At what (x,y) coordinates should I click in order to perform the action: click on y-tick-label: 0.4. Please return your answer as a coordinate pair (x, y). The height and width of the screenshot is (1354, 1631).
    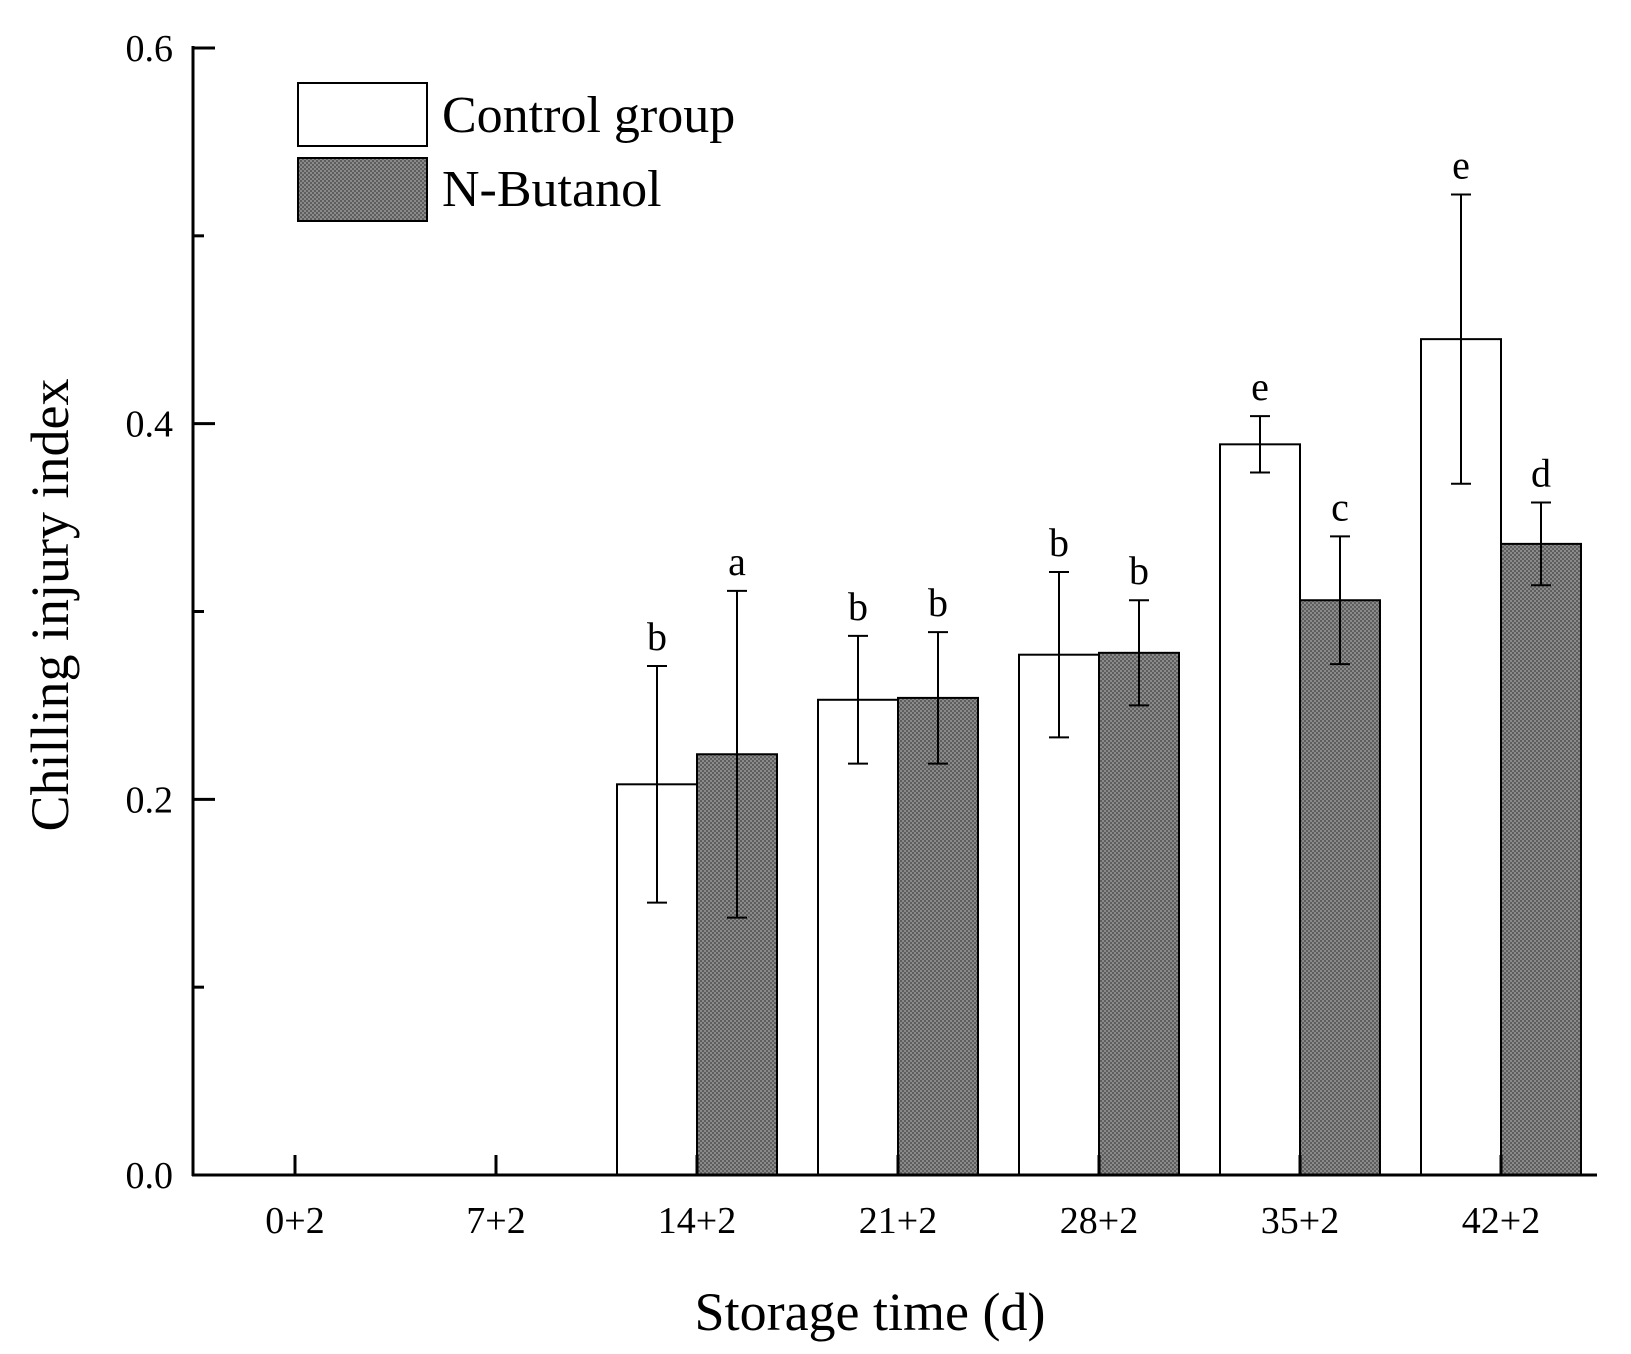
    Looking at the image, I should click on (150, 425).